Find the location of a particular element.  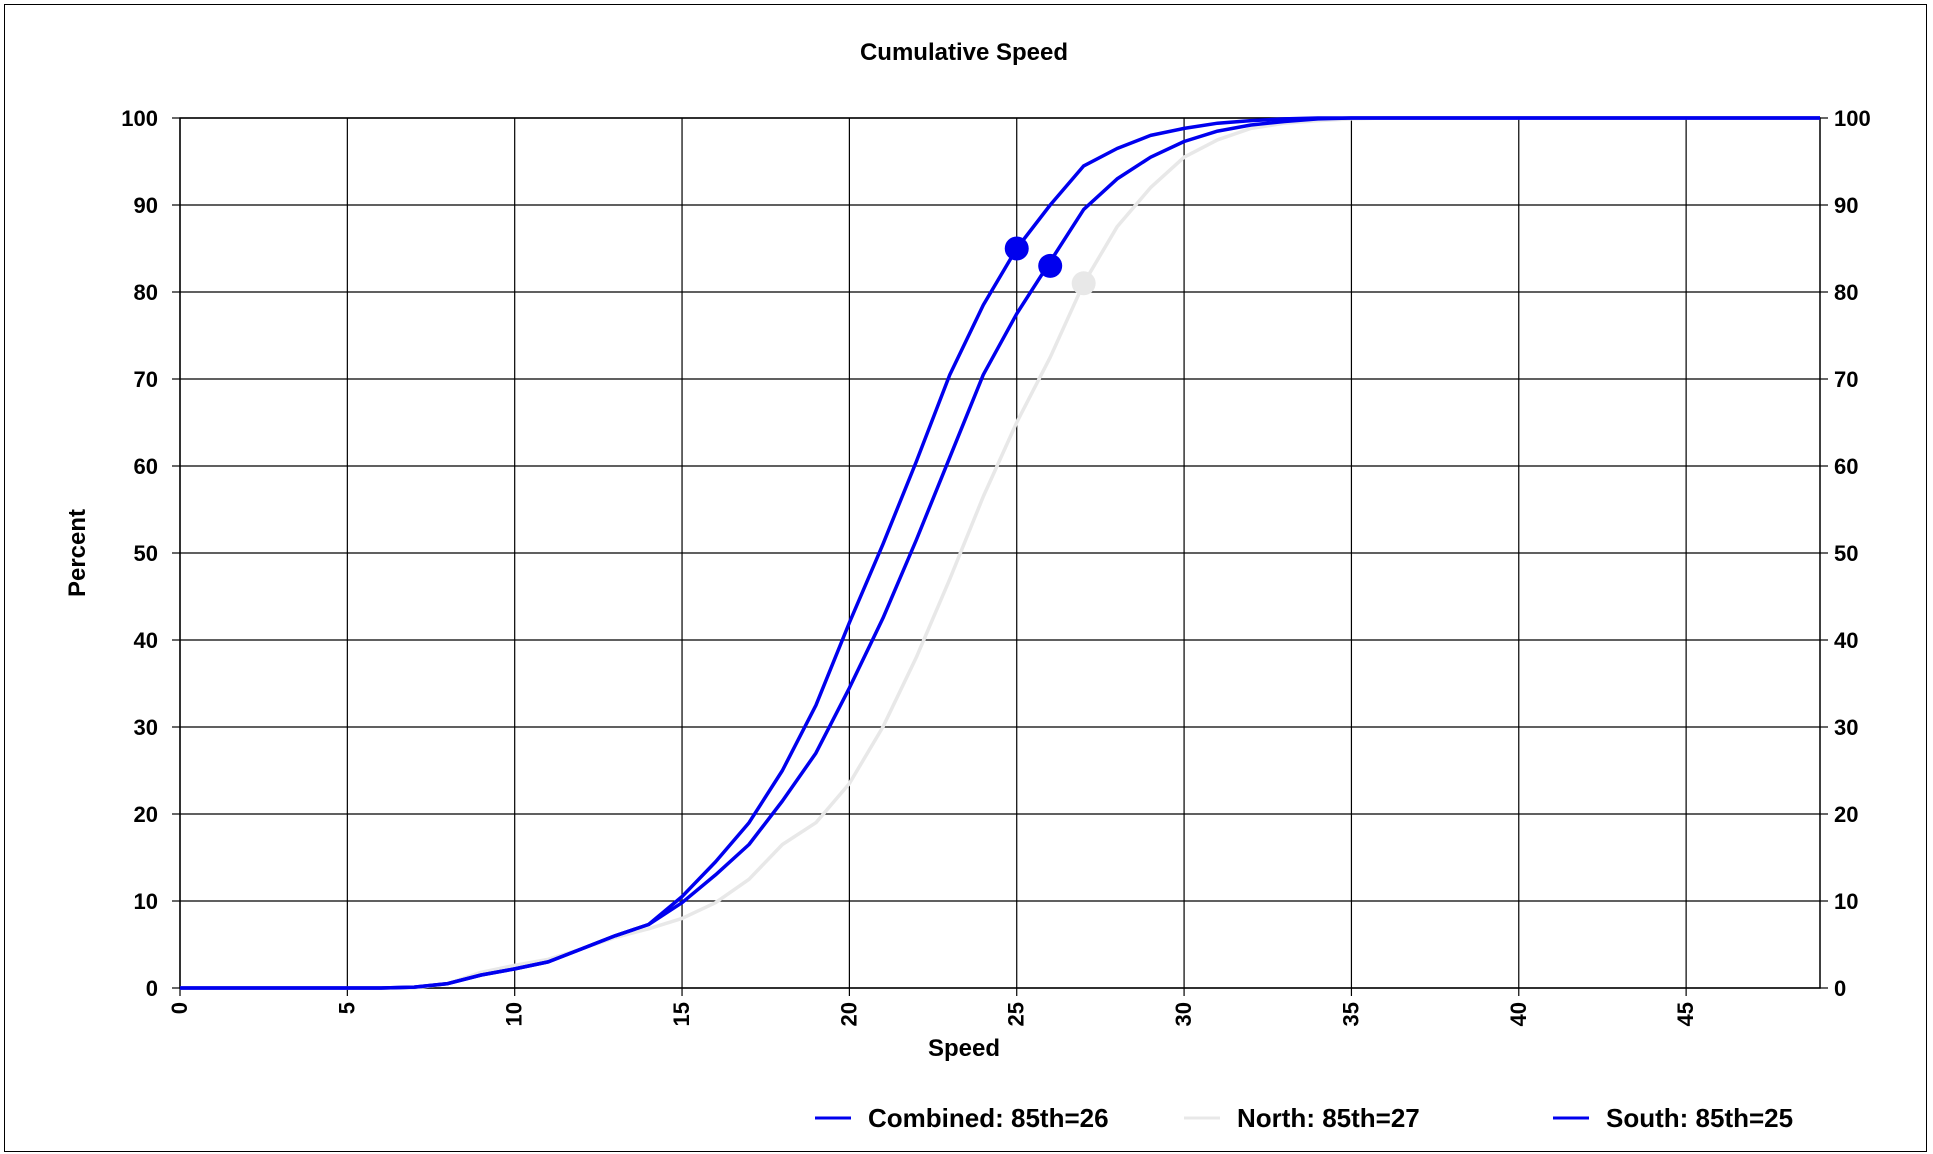

y-axis-right: 0 10 20 30 40 50 60 70 80 90 100 is located at coordinates (1845, 553).